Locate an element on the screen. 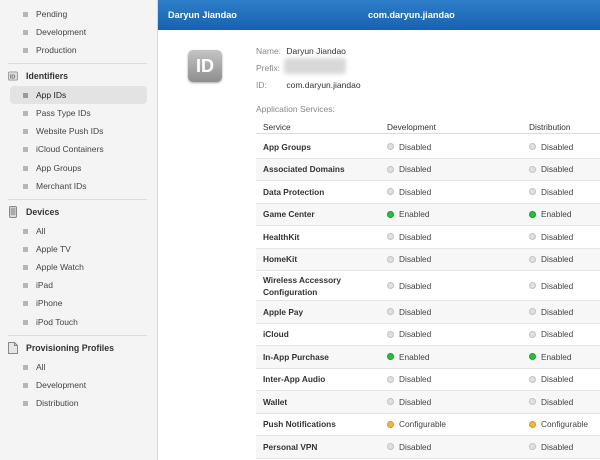 This screenshot has height=460, width=600. service-name: Game Center is located at coordinates (289, 214).